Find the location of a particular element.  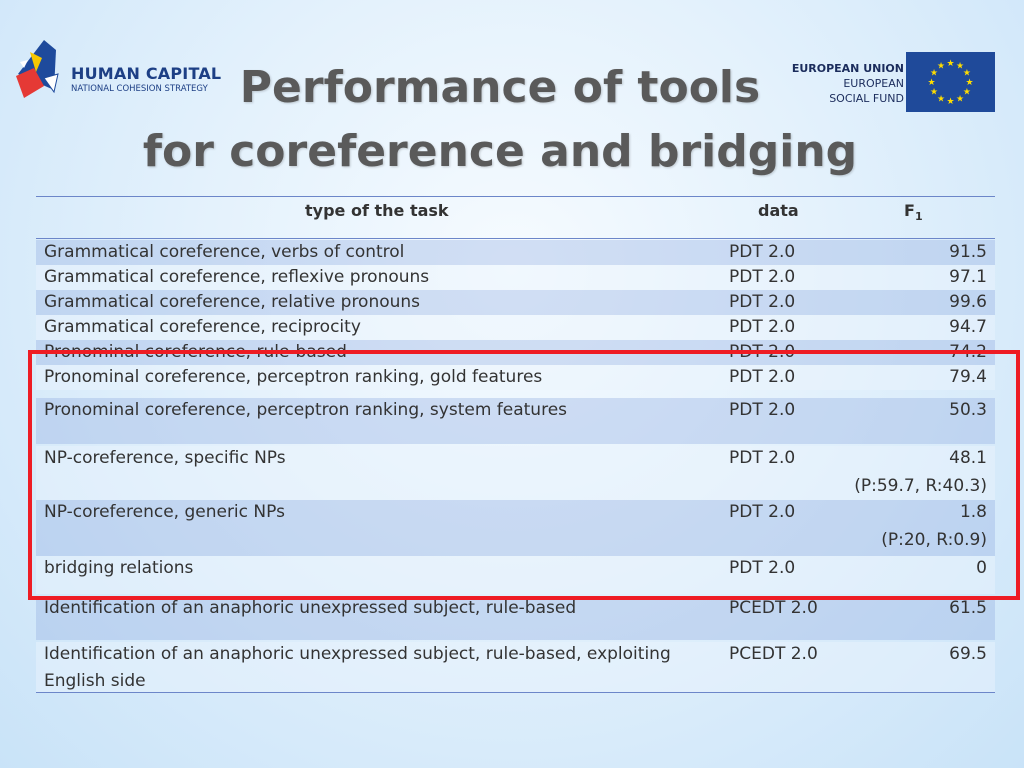

cell-task: Pronominal coreference, rule-based is located at coordinates (195, 352).